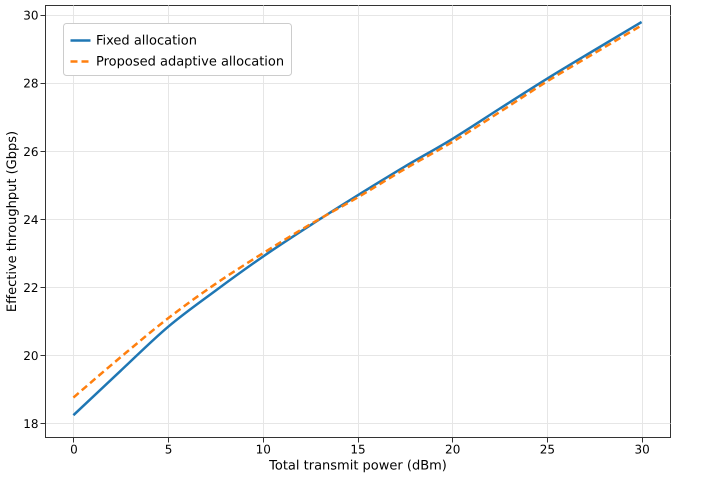  Describe the element at coordinates (74, 449) in the screenshot. I see `x-tick-label: 0` at that location.